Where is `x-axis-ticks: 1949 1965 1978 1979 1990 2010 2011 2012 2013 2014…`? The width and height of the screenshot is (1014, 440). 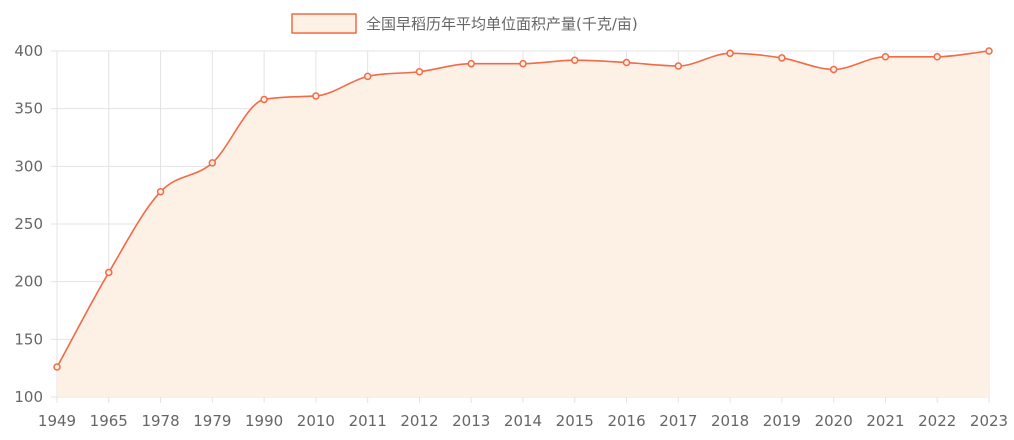 x-axis-ticks: 1949 1965 1978 1979 1990 2010 2011 2012 2013 2014… is located at coordinates (523, 421).